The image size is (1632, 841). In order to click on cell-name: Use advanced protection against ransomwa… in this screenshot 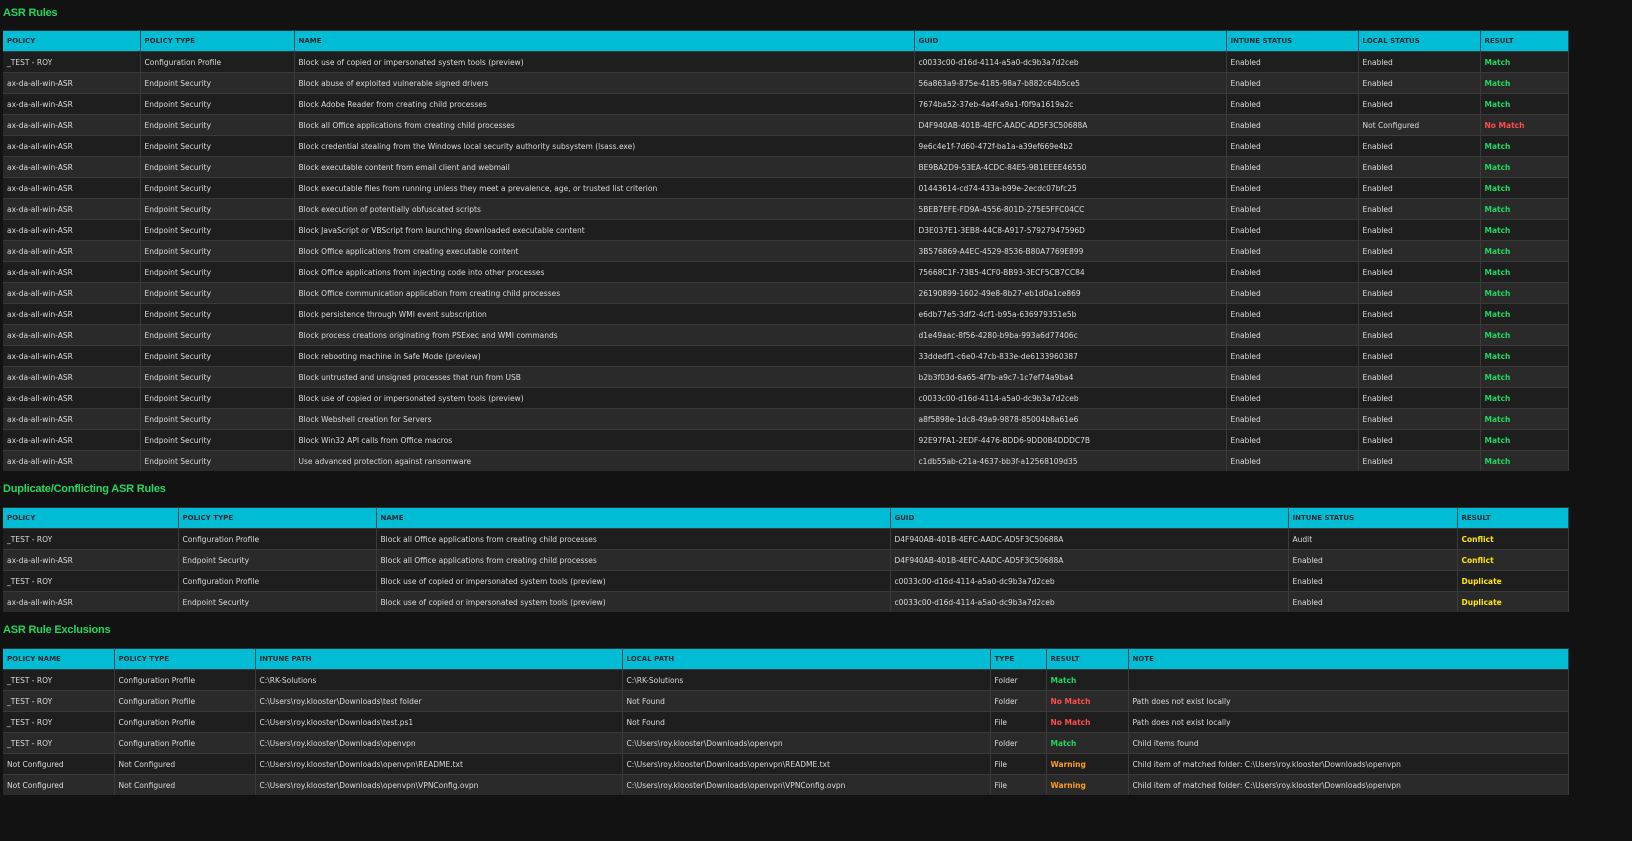, I will do `click(604, 460)`.